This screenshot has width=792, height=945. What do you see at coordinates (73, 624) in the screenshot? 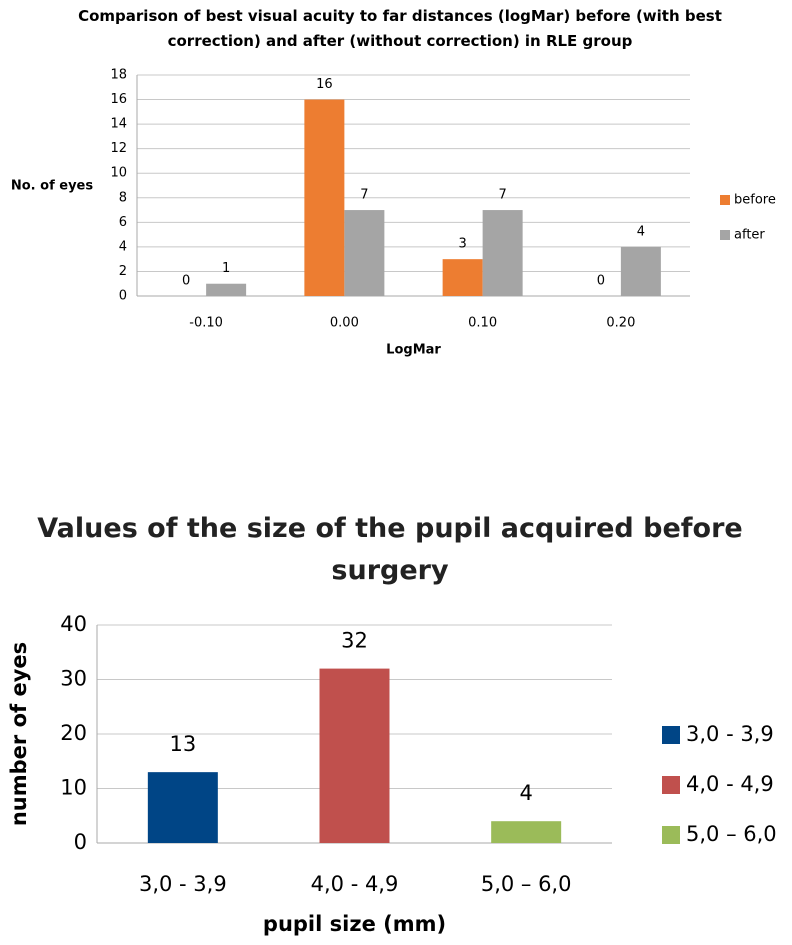
I see `y-tick-label: 40` at bounding box center [73, 624].